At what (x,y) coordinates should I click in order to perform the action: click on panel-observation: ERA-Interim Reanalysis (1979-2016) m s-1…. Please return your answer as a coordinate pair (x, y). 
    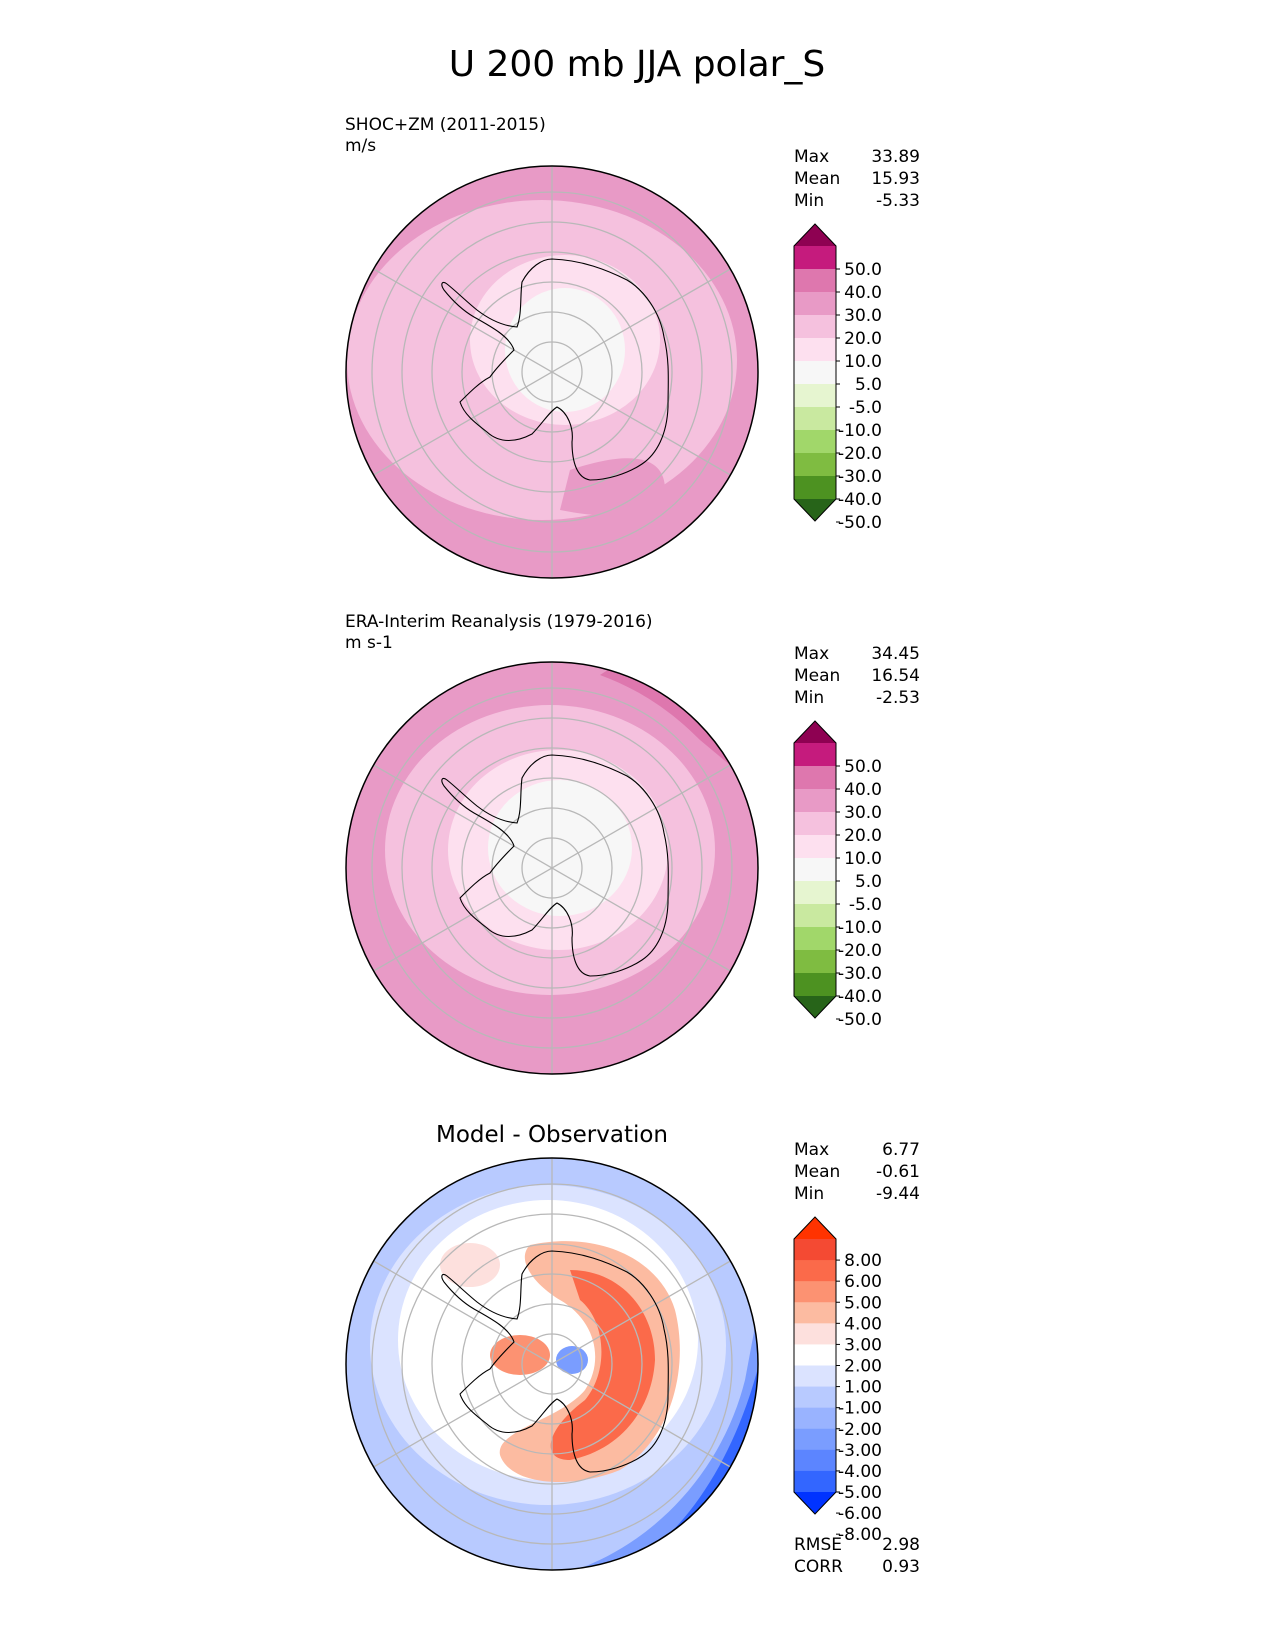
    Looking at the image, I should click on (632, 843).